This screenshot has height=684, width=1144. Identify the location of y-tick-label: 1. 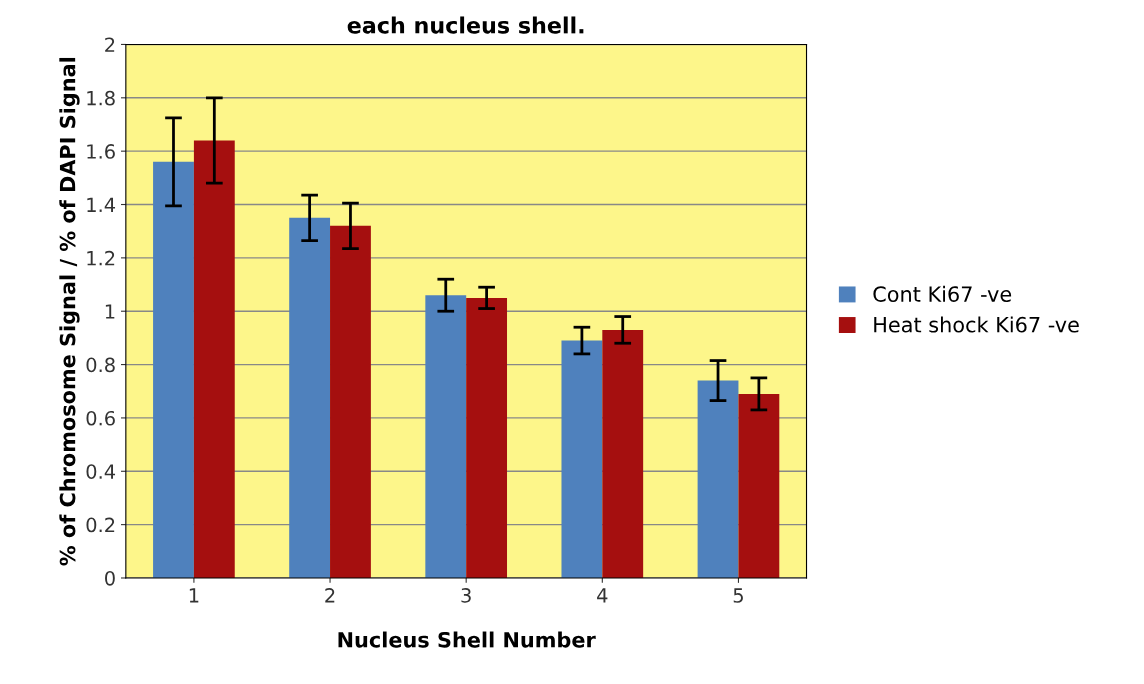
(110, 311).